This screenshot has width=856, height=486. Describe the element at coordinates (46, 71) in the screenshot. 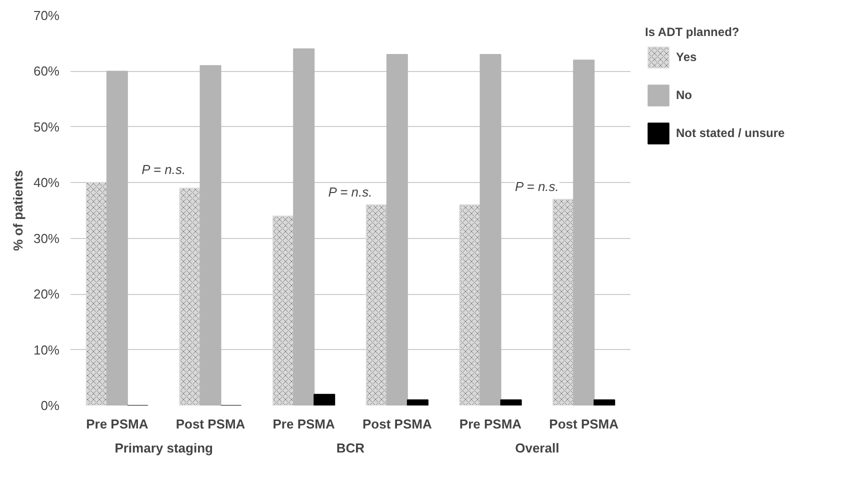

I see `y-tick-label: 60%` at that location.